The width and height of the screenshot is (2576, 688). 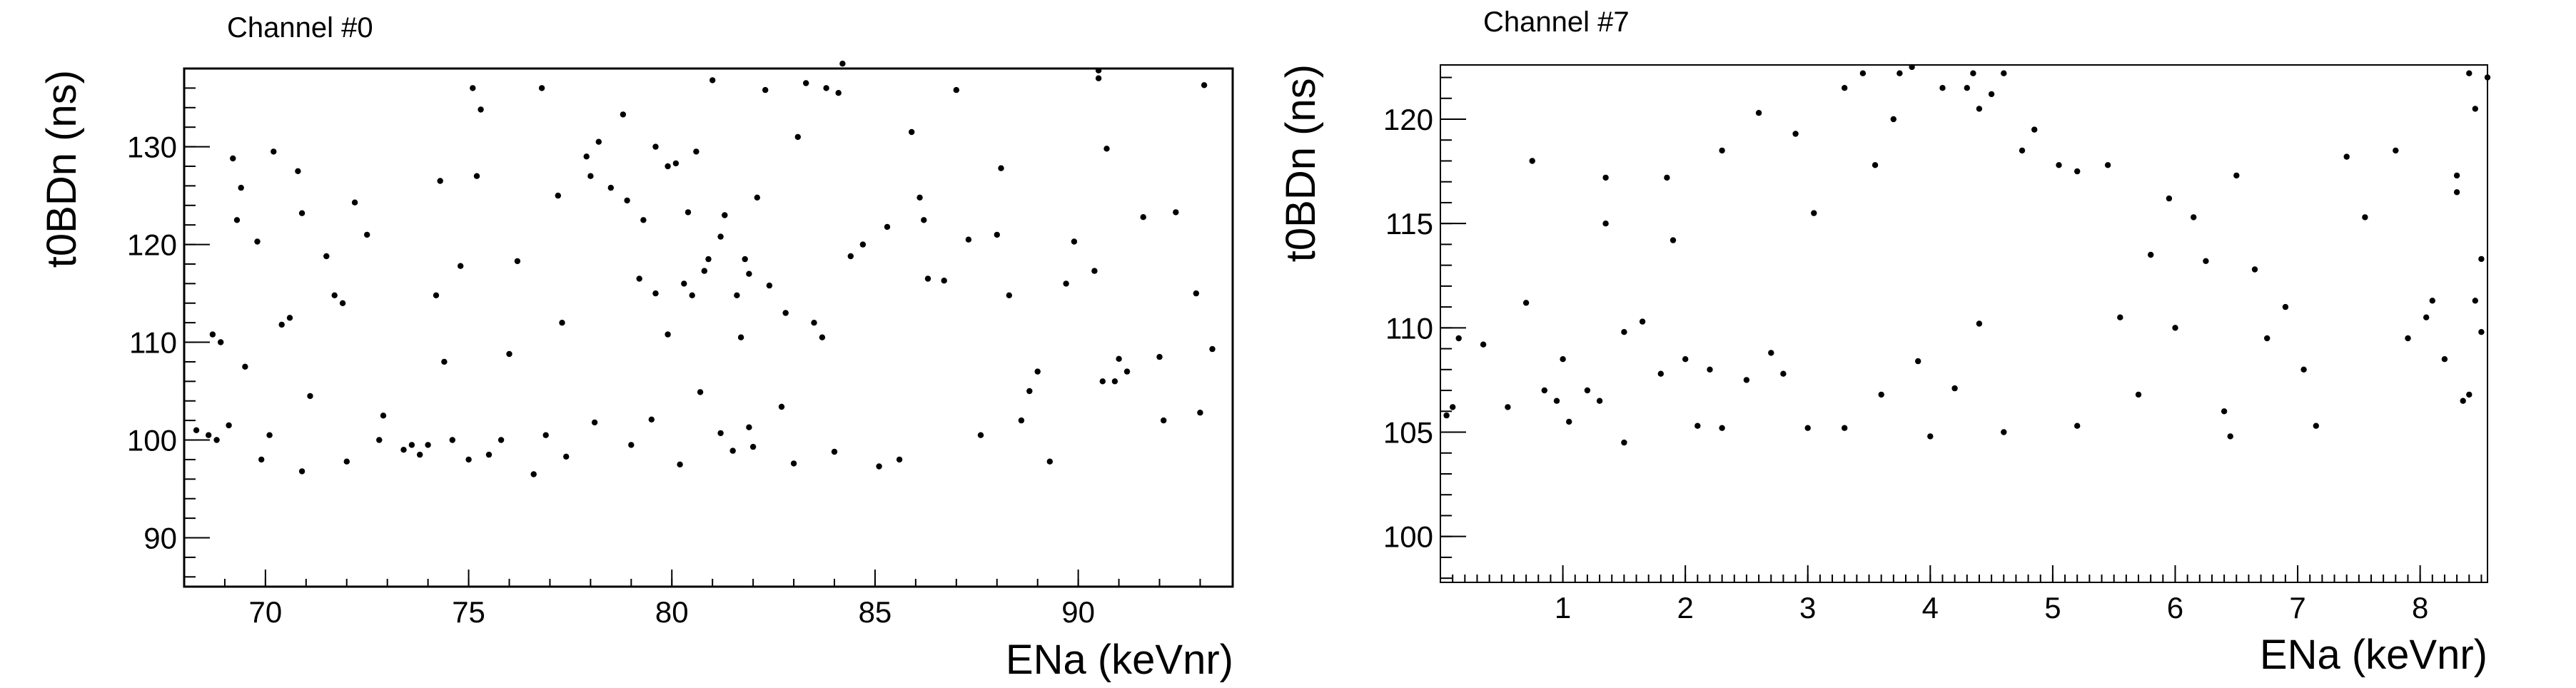 What do you see at coordinates (1078, 612) in the screenshot?
I see `x-tick-label: 90` at bounding box center [1078, 612].